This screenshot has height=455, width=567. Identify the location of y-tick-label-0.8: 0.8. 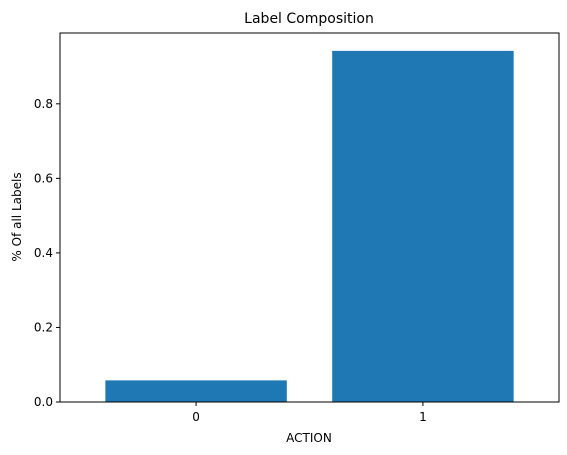
(43, 104).